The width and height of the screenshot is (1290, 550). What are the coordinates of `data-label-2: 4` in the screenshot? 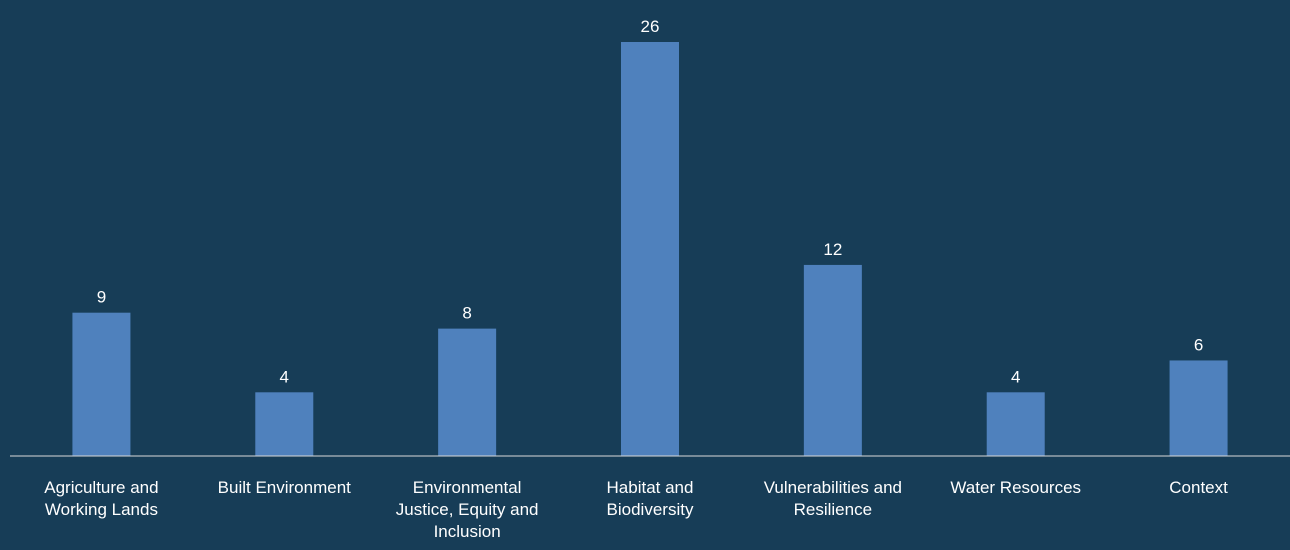 It's located at (284, 376).